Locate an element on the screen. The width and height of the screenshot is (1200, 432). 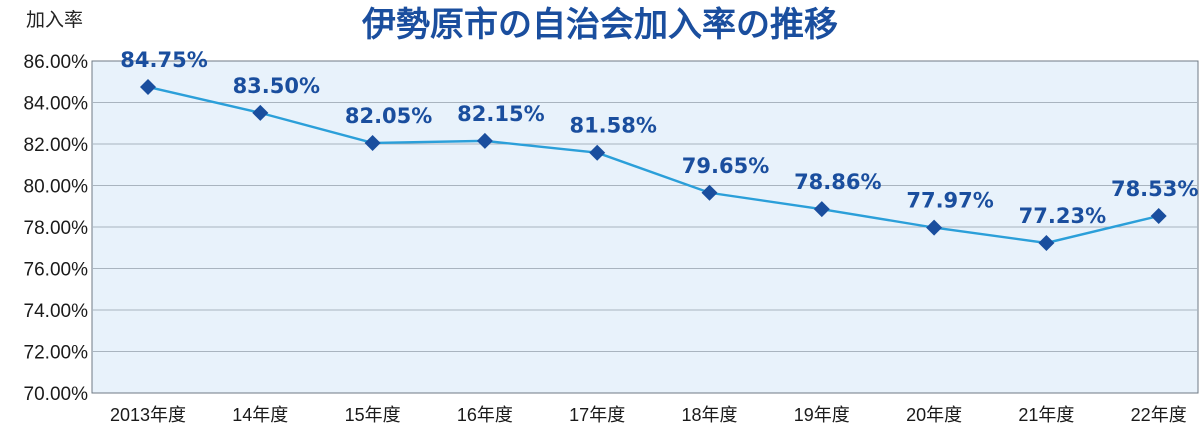
data-label: 77.97% is located at coordinates (949, 201).